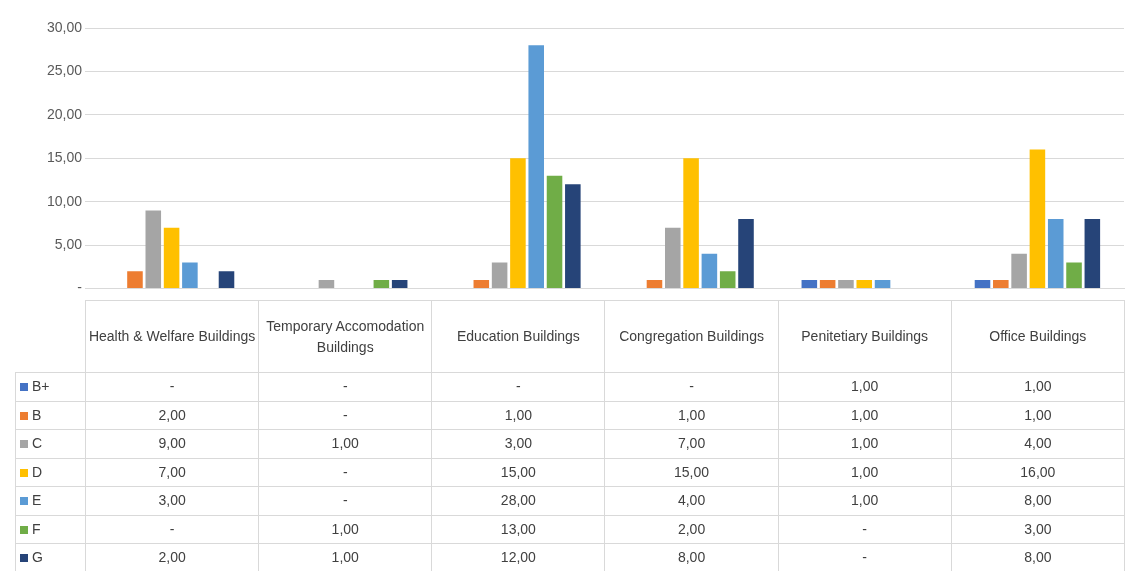 The image size is (1134, 571). What do you see at coordinates (64, 157) in the screenshot?
I see `y-tick-label: 15,00` at bounding box center [64, 157].